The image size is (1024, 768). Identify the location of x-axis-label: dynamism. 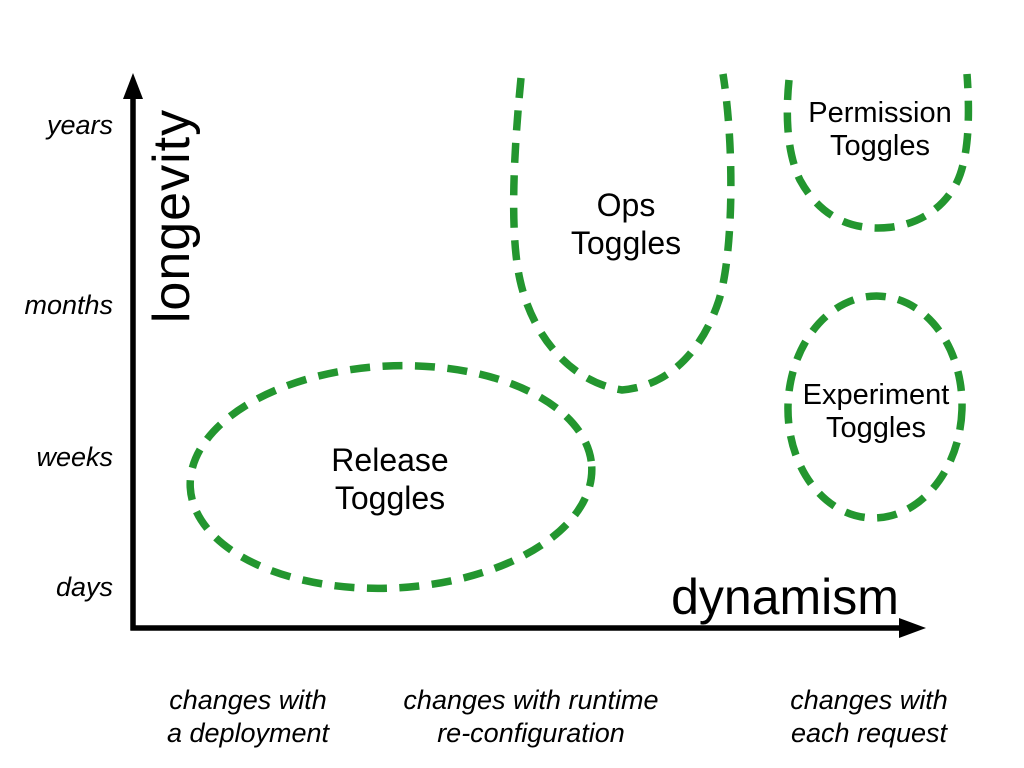
(785, 597).